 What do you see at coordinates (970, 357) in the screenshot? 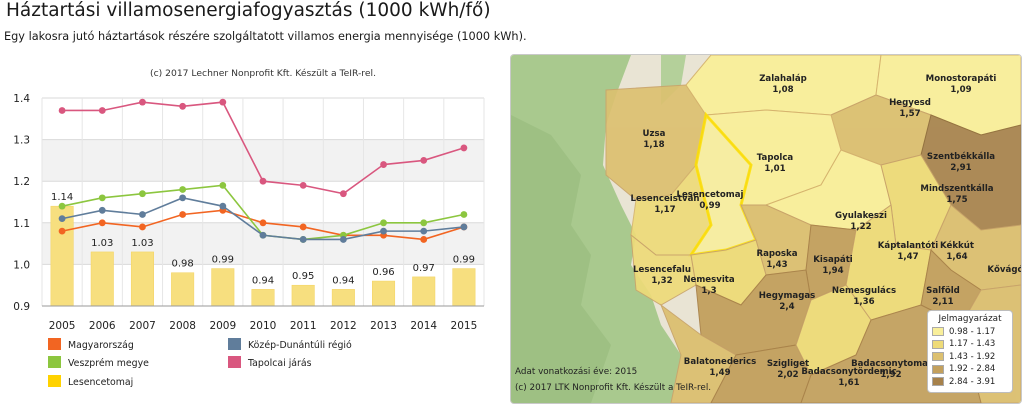
I see `map-legend-row: 1.43 - 1.92` at bounding box center [970, 357].